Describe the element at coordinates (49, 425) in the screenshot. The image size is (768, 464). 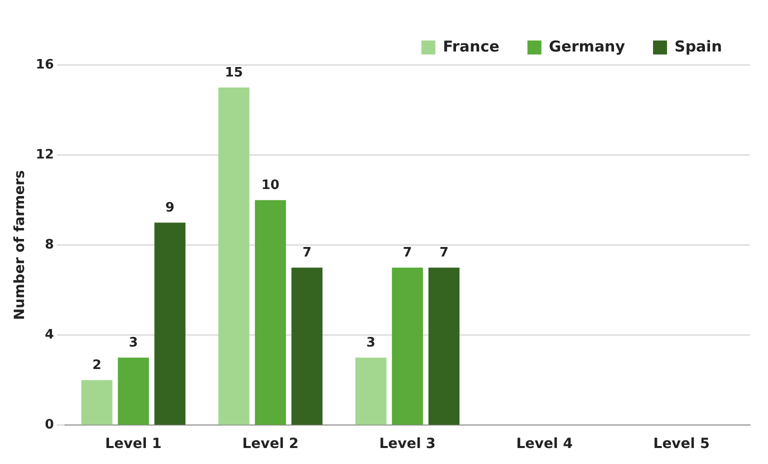
I see `y-tick-label: 0` at that location.